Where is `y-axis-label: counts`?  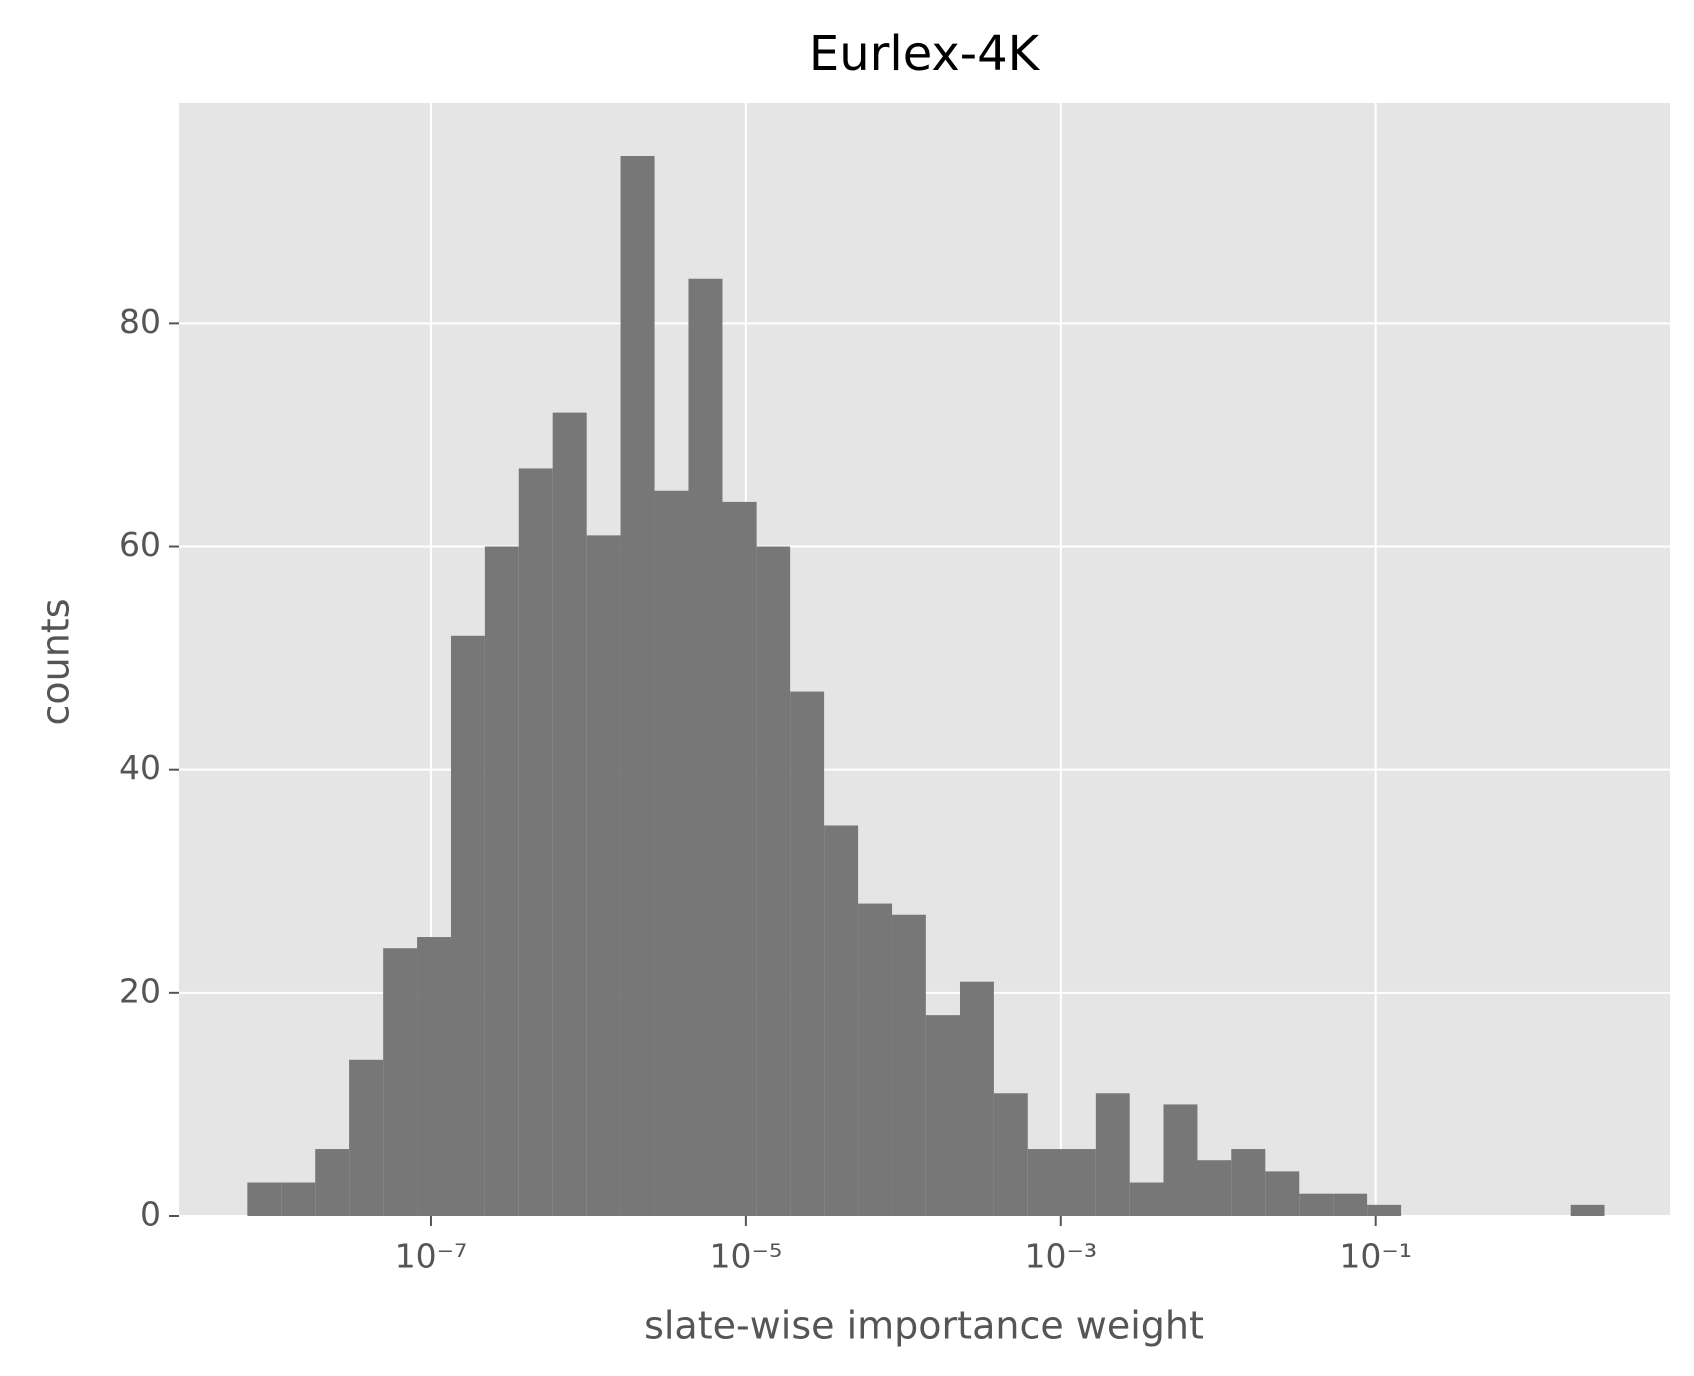
y-axis-label: counts is located at coordinates (56, 661).